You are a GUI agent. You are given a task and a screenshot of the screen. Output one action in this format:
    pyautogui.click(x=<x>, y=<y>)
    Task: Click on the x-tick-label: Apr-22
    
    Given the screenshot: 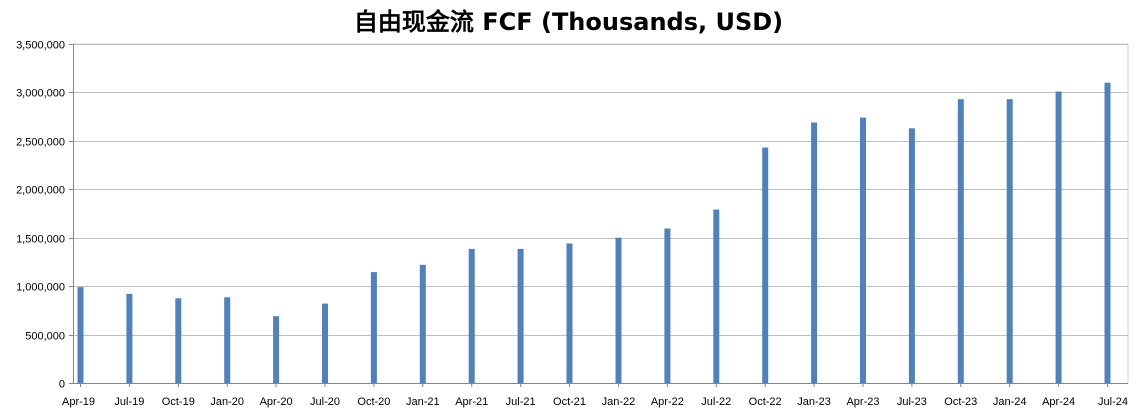 What is the action you would take?
    pyautogui.click(x=667, y=402)
    